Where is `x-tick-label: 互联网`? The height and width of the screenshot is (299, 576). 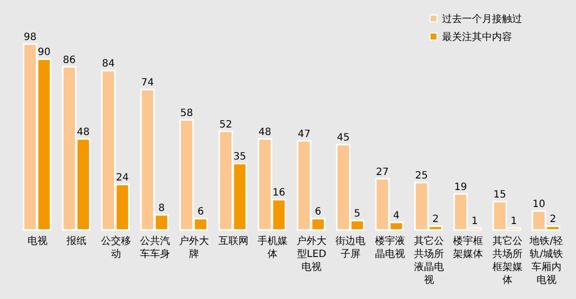 x-tick-label: 互联网 is located at coordinates (233, 241).